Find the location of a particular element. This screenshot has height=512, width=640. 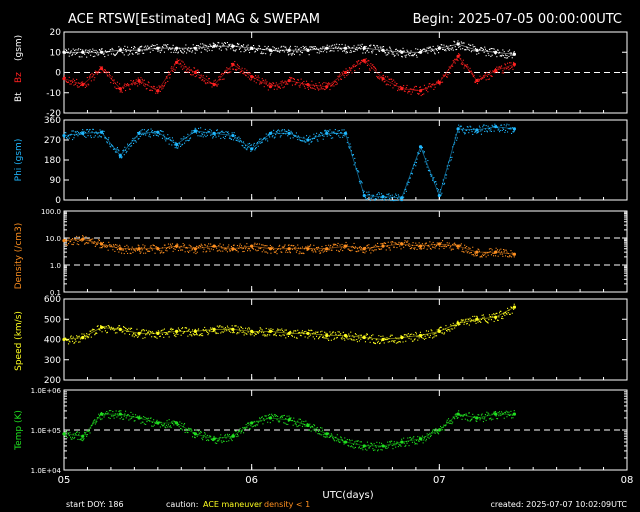

data-point-phi is located at coordinates (177, 144).